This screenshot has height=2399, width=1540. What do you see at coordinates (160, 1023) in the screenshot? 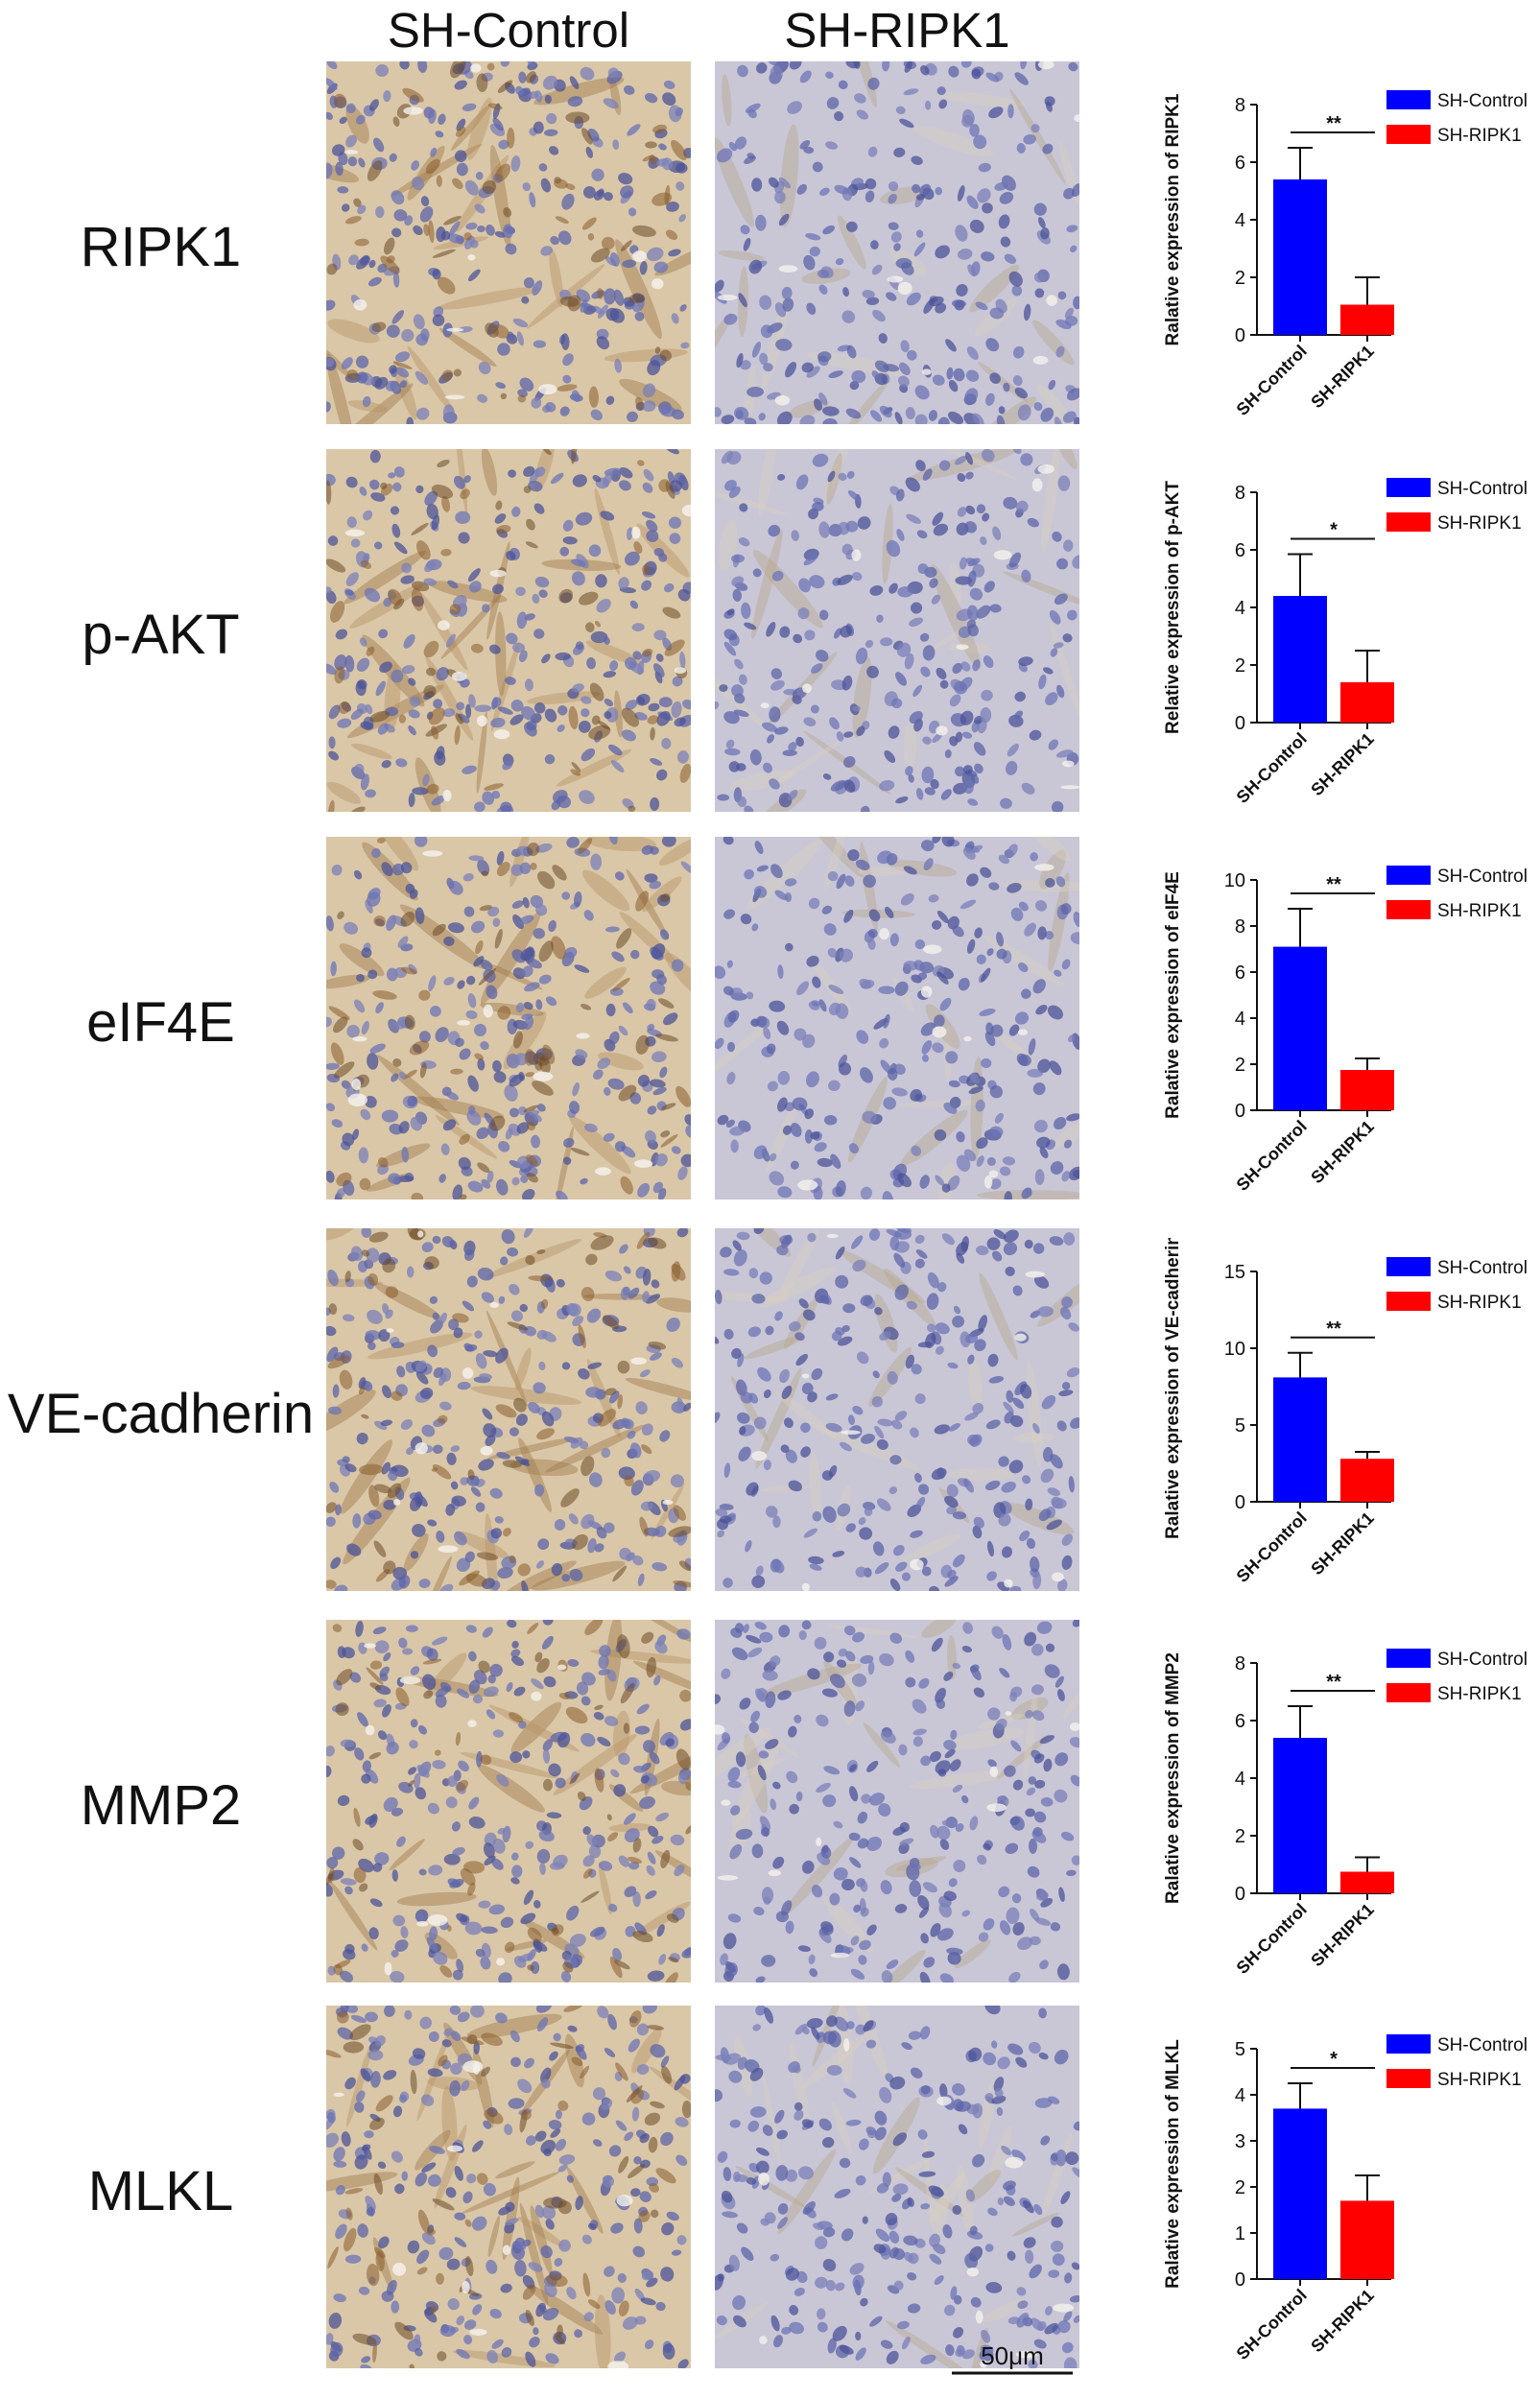
I see `row-label: eIF4E` at bounding box center [160, 1023].